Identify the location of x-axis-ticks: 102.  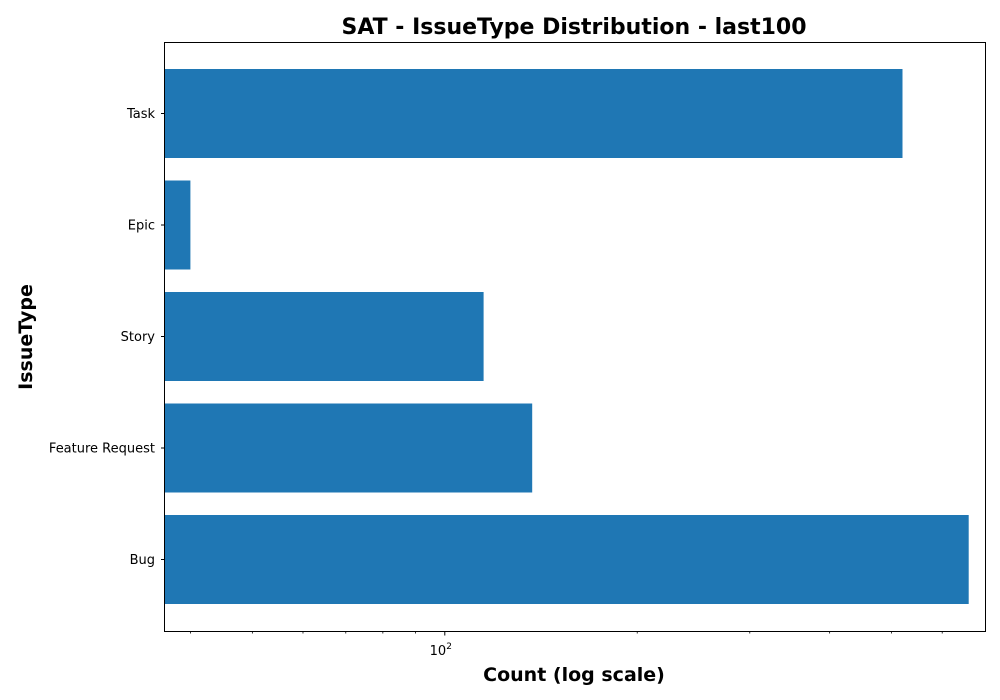
(566, 645).